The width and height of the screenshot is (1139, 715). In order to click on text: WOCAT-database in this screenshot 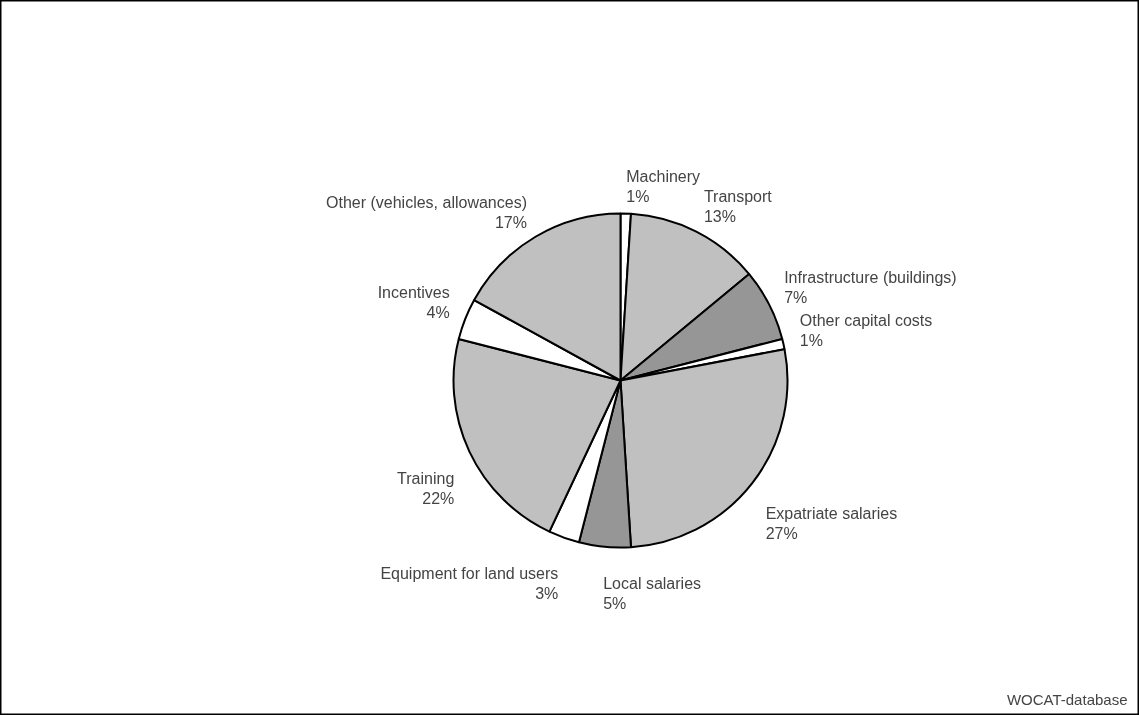, I will do `click(1067, 699)`.